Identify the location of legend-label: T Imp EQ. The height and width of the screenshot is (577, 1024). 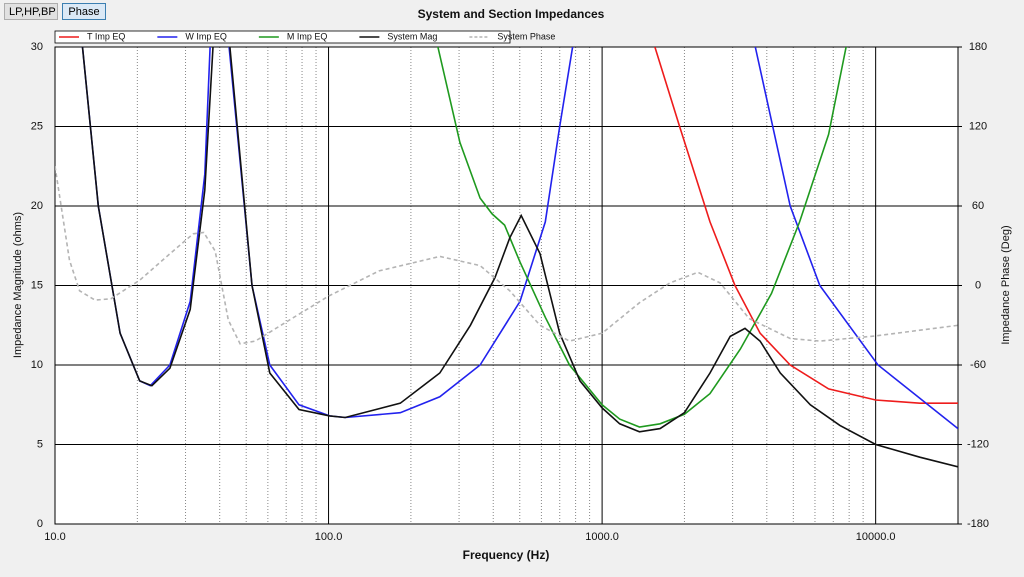
(106, 36).